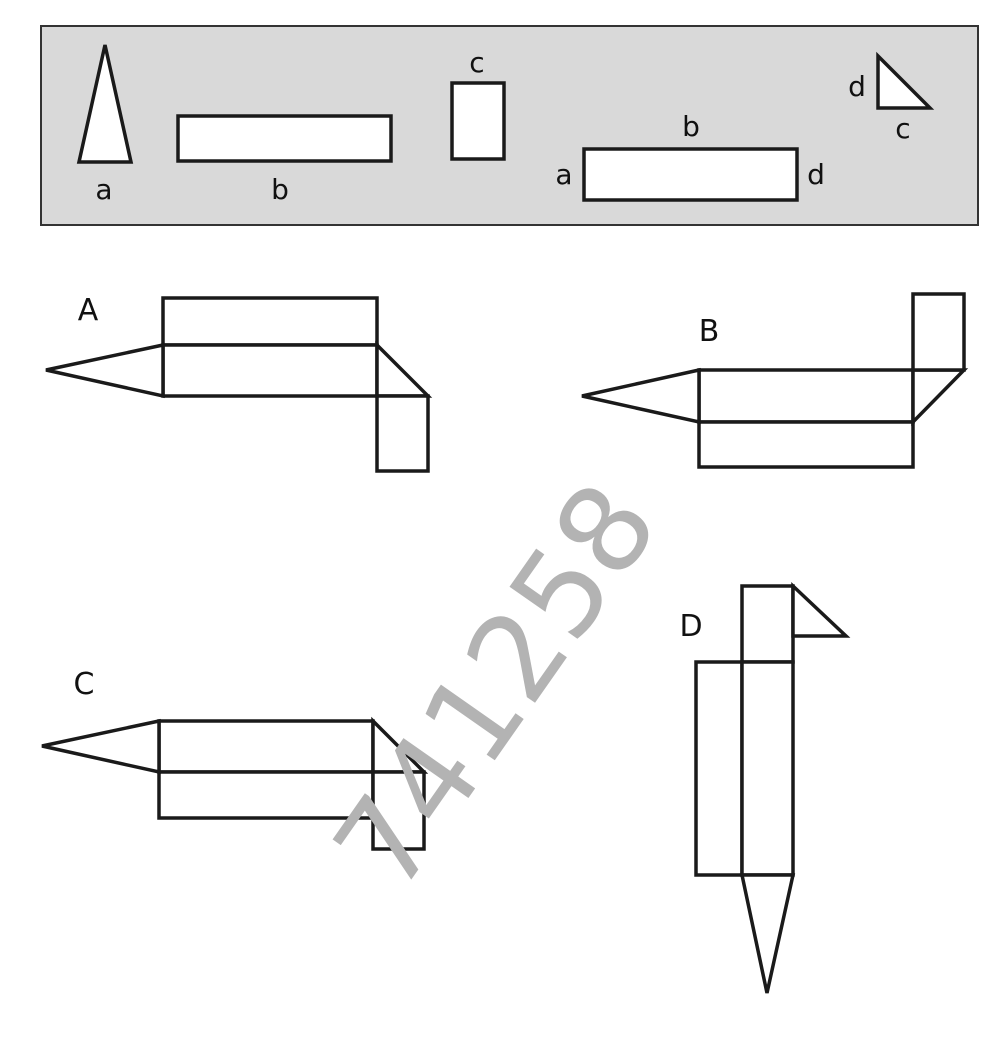  Describe the element at coordinates (902, 128) in the screenshot. I see `legend-label-c-bottom: c` at that location.